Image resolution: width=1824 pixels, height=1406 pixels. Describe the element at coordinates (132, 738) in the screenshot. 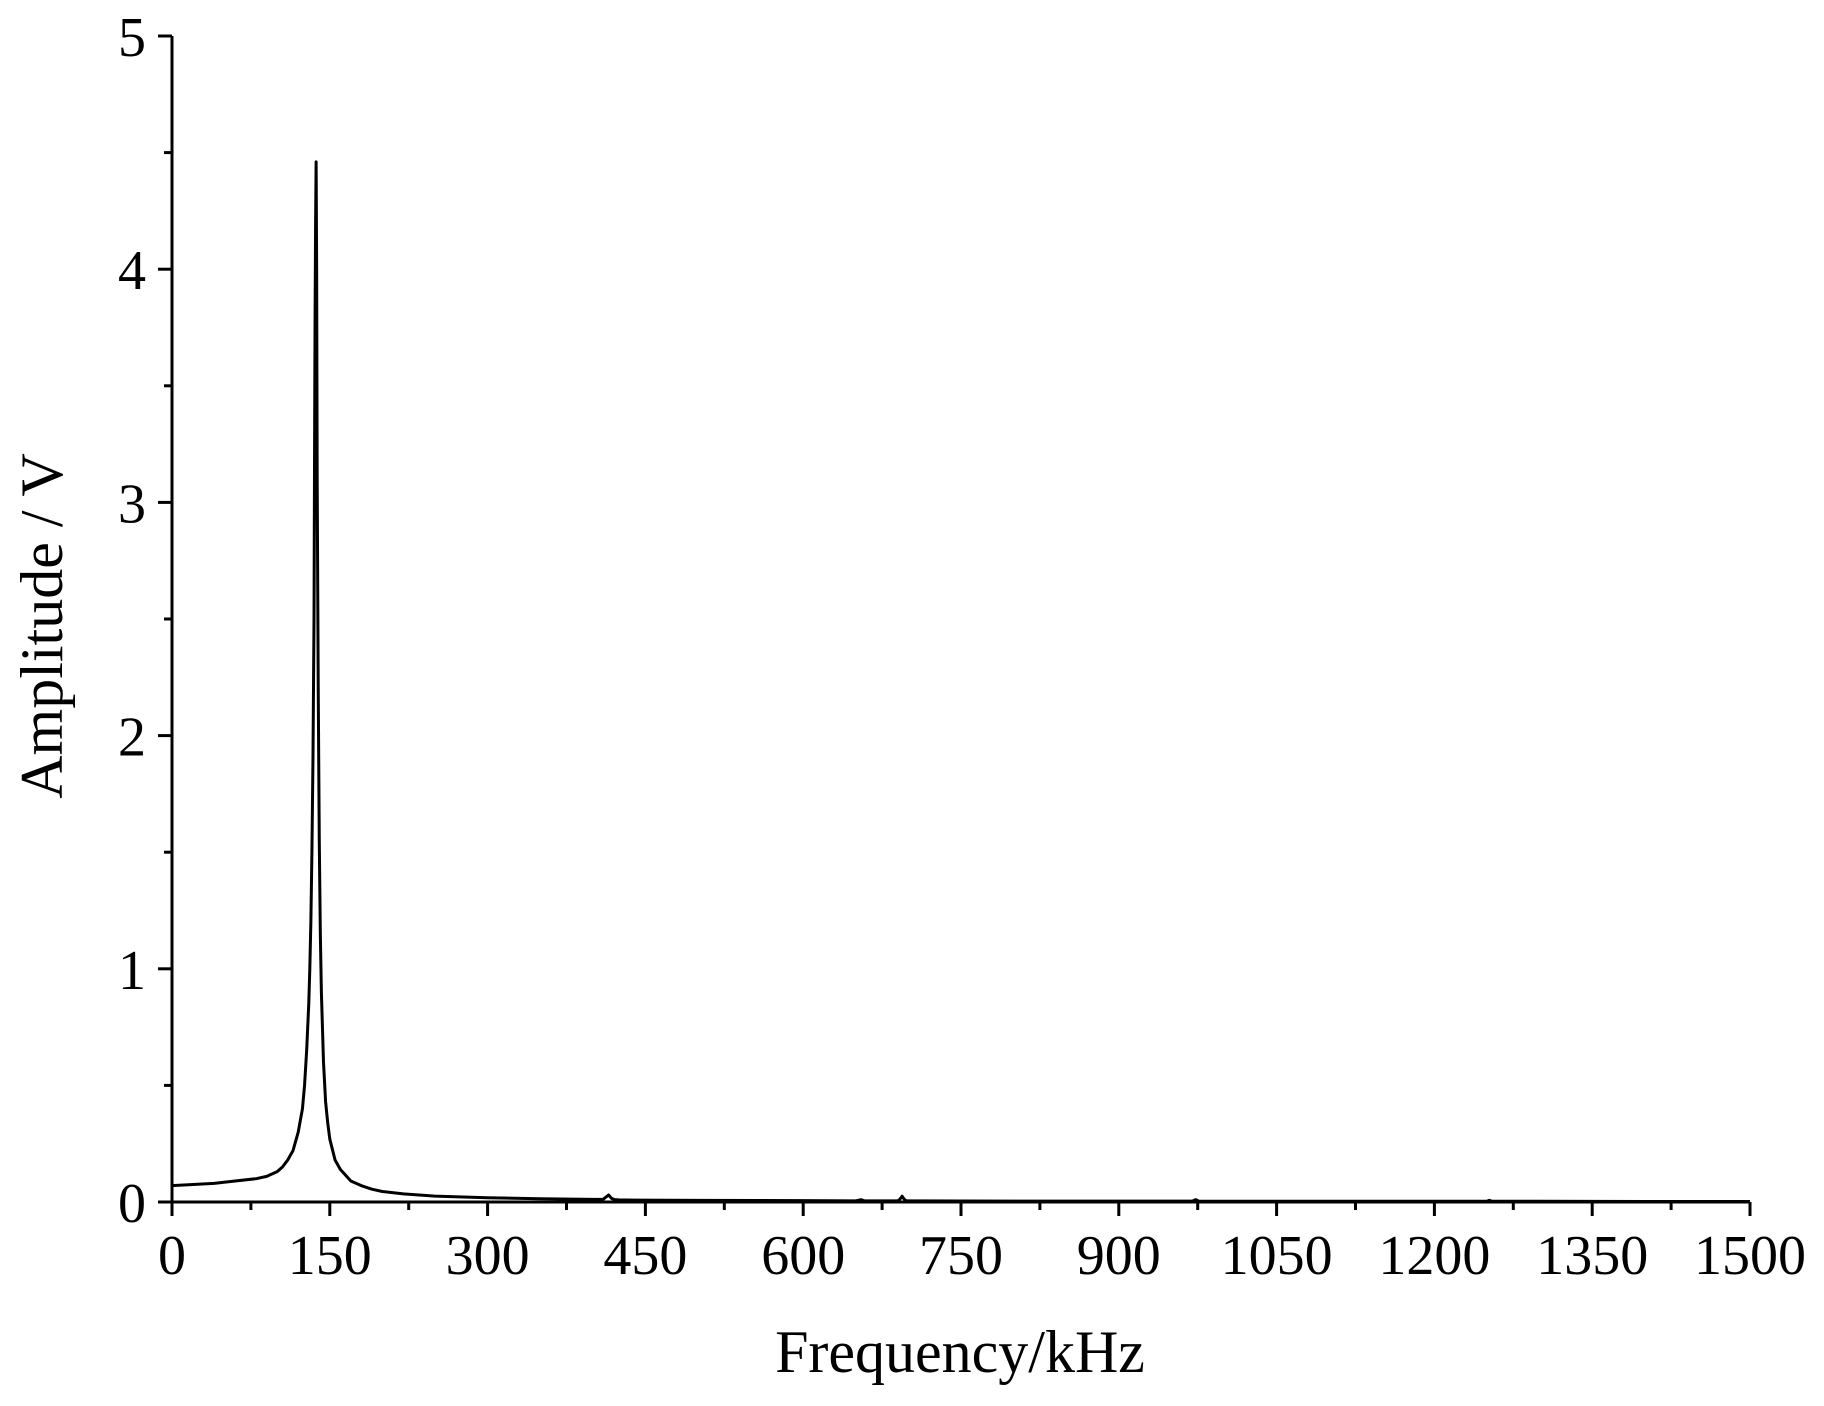

I see `y-tick-label: 2` at that location.